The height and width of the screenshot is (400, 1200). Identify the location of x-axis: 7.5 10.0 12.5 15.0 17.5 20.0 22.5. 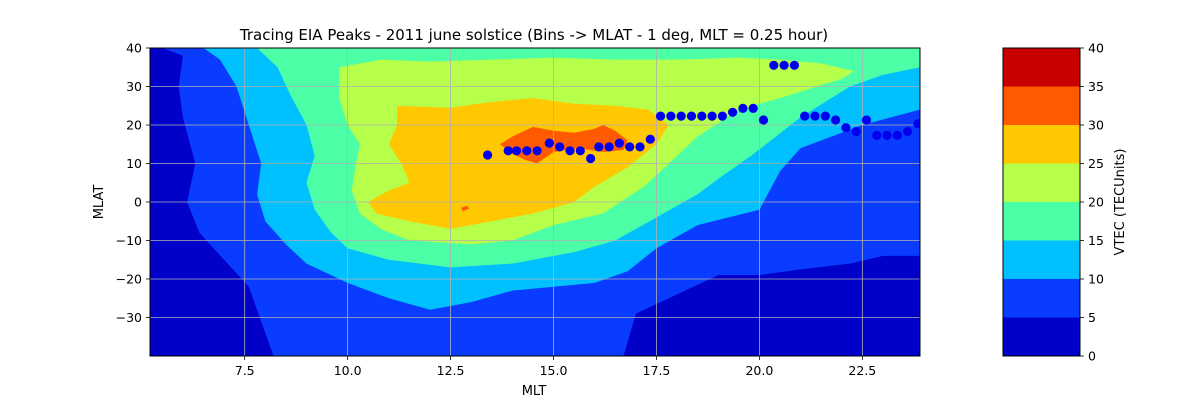
(555, 367).